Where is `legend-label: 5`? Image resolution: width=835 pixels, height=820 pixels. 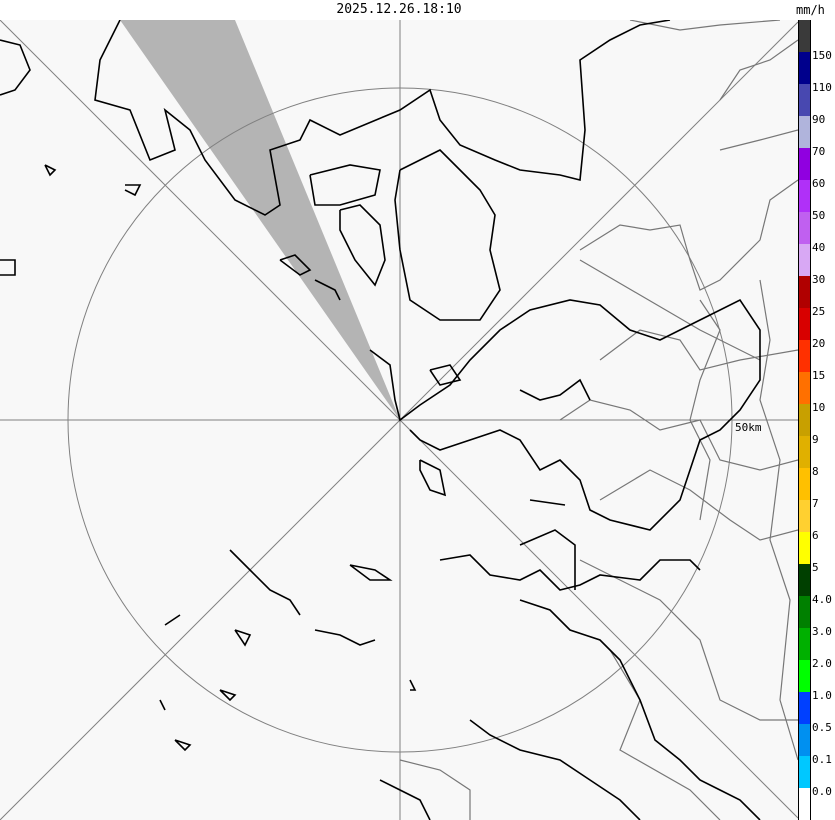
legend-label: 5 is located at coordinates (815, 567).